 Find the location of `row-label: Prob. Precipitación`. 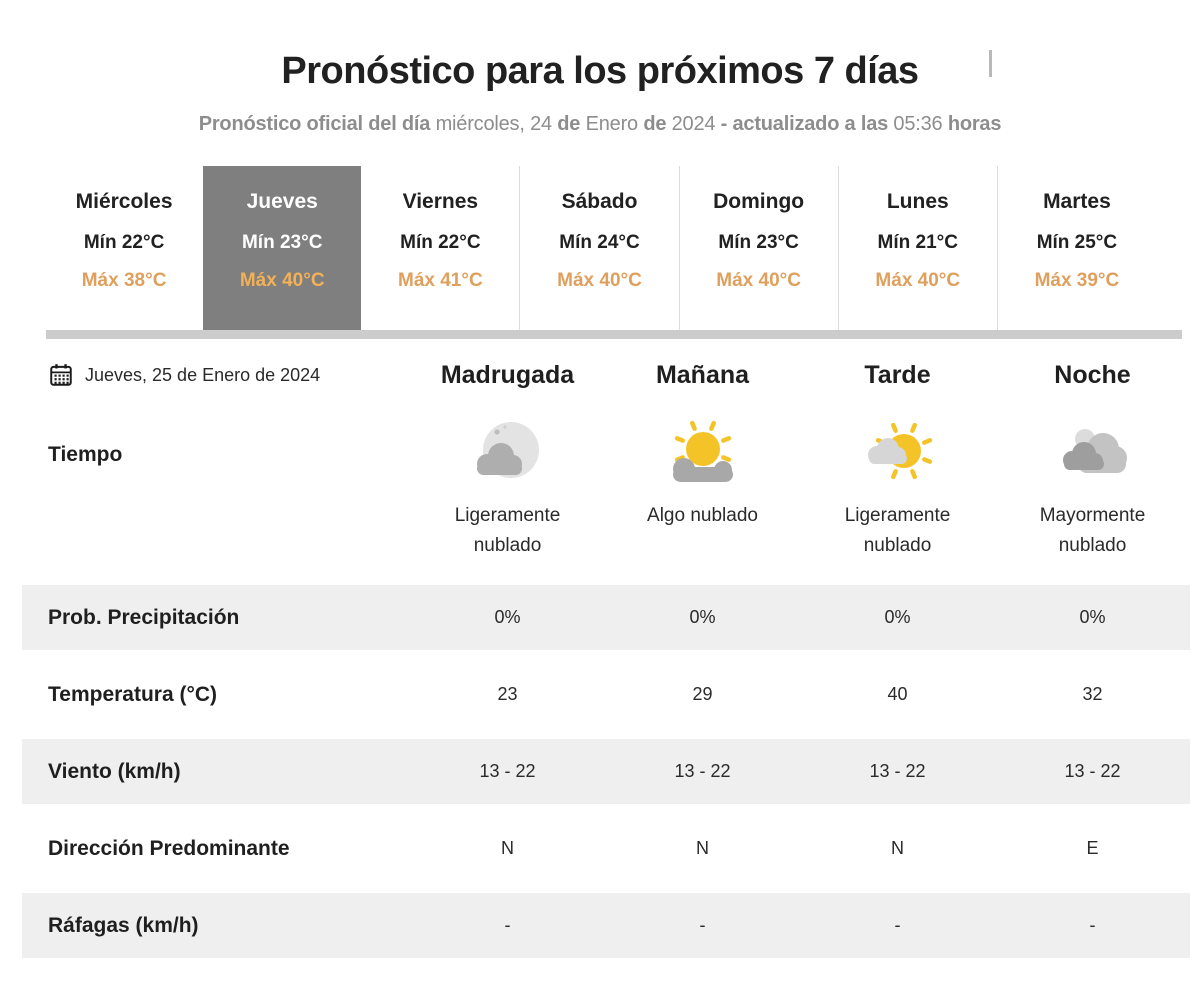

row-label: Prob. Precipitación is located at coordinates (144, 617).